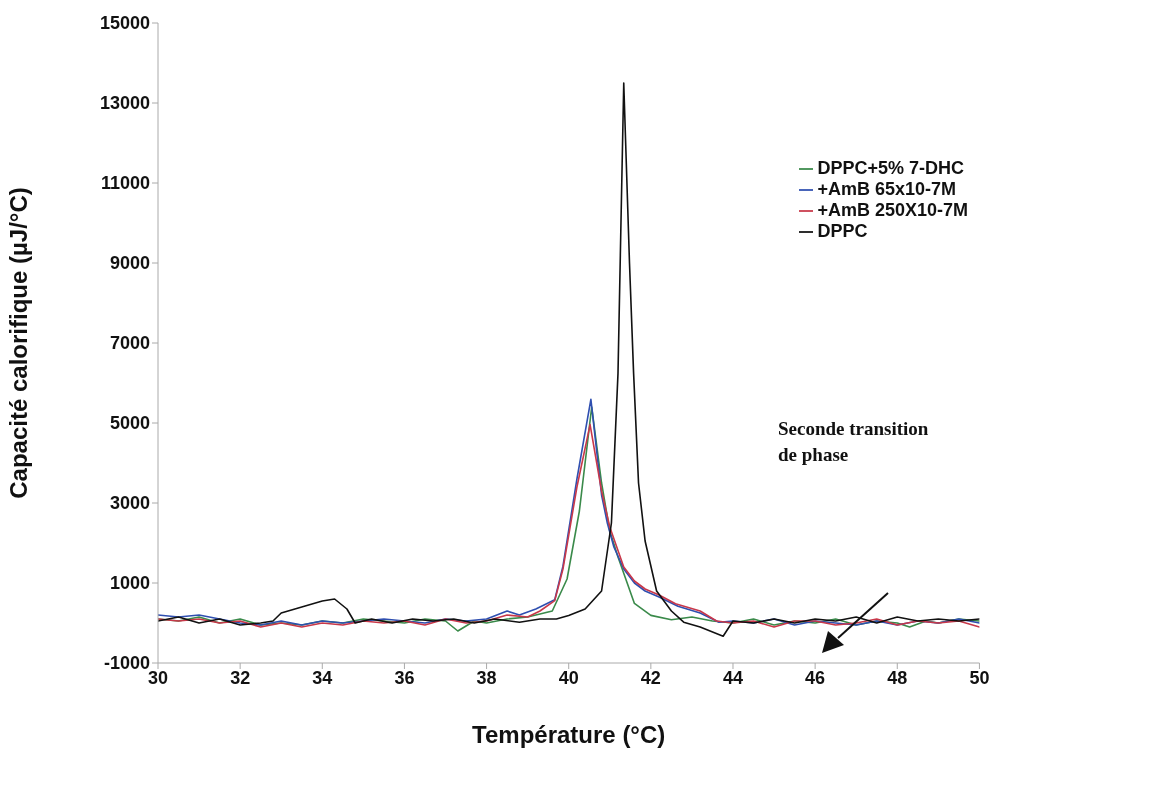 The width and height of the screenshot is (1173, 786). Describe the element at coordinates (322, 677) in the screenshot. I see `x-tick-label: 34` at that location.